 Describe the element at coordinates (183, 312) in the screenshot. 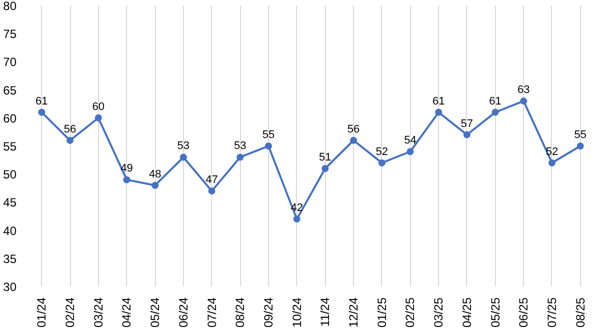

I see `x-tick-label: 06/24` at that location.